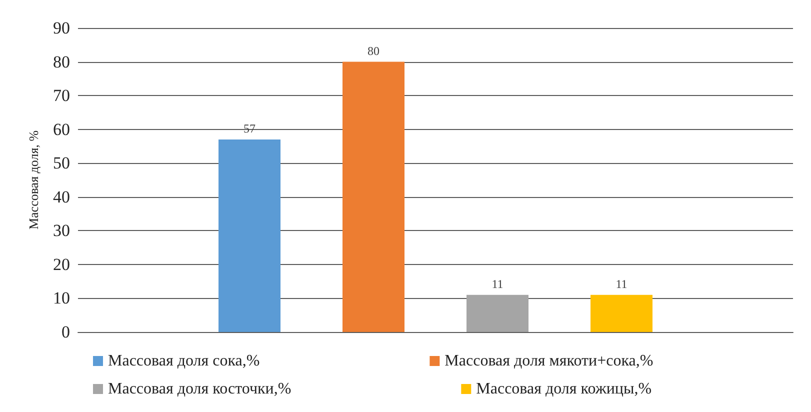 Image resolution: width=811 pixels, height=412 pixels. Describe the element at coordinates (61, 230) in the screenshot. I see `y-tick-label: 30` at that location.